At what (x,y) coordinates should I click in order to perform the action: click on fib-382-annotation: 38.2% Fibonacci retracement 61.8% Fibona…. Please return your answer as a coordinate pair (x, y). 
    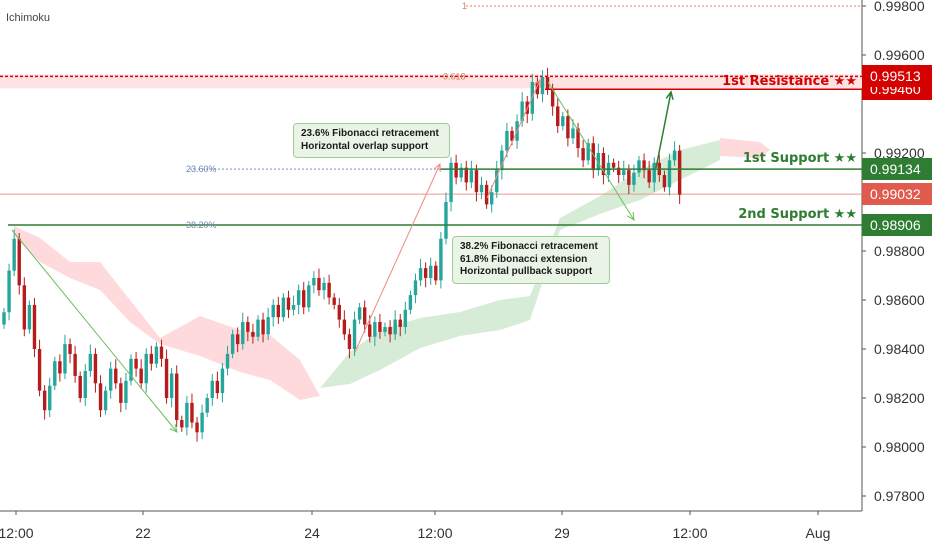
    Looking at the image, I should click on (531, 260).